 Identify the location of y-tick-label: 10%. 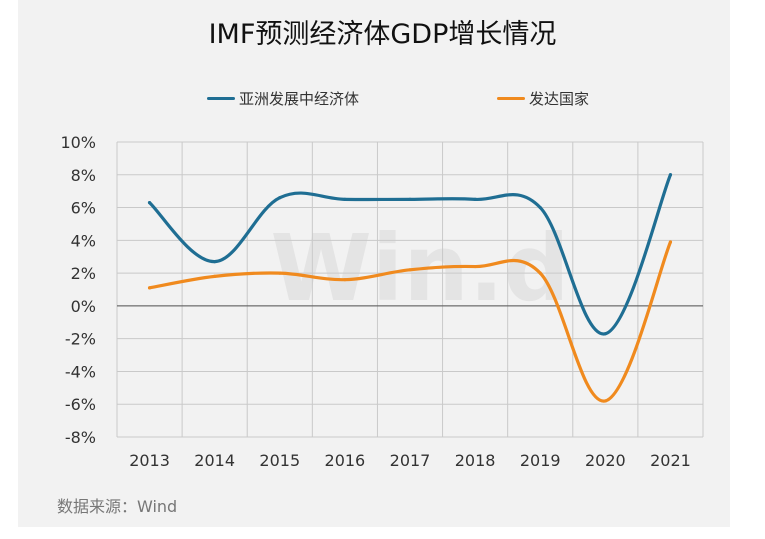
(78, 142).